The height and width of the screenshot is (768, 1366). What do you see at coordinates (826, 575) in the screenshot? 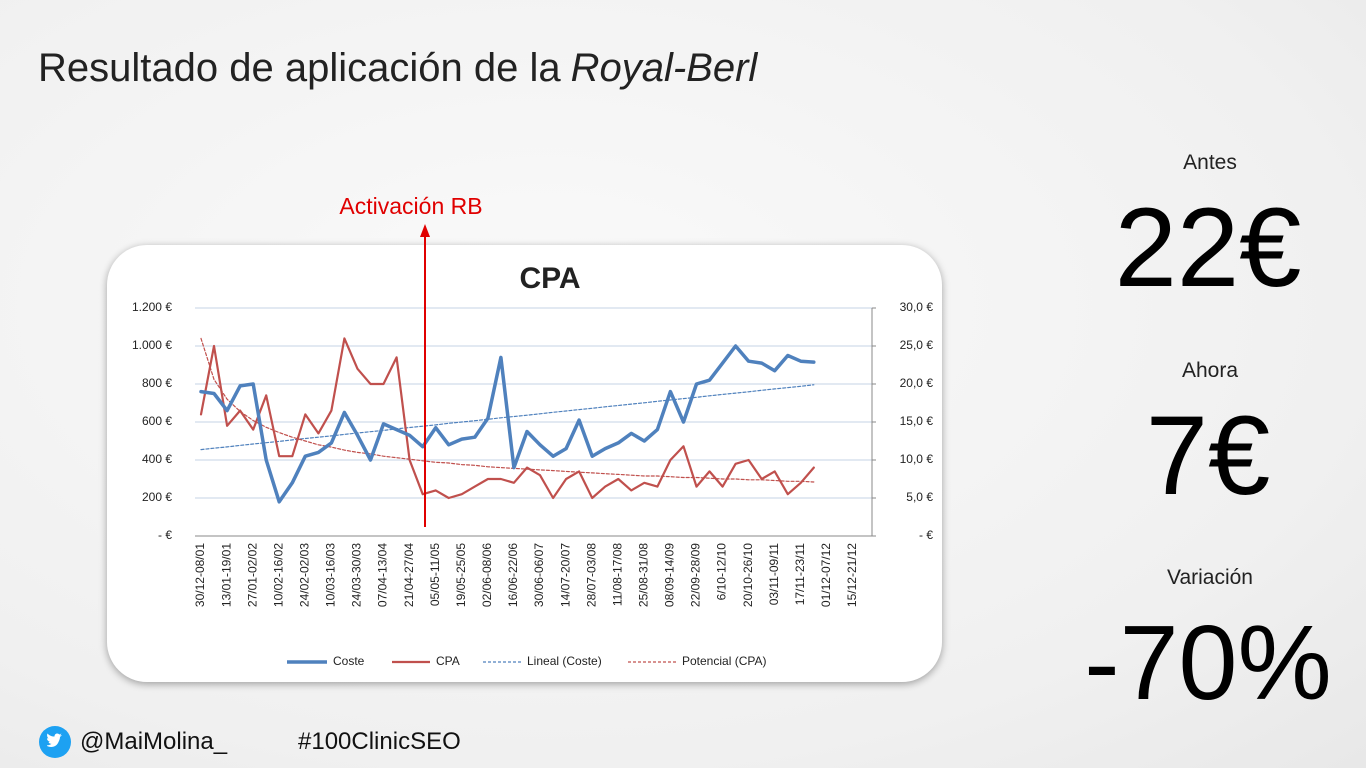
I see `x-tick-label: 01/12-07/12` at bounding box center [826, 575].